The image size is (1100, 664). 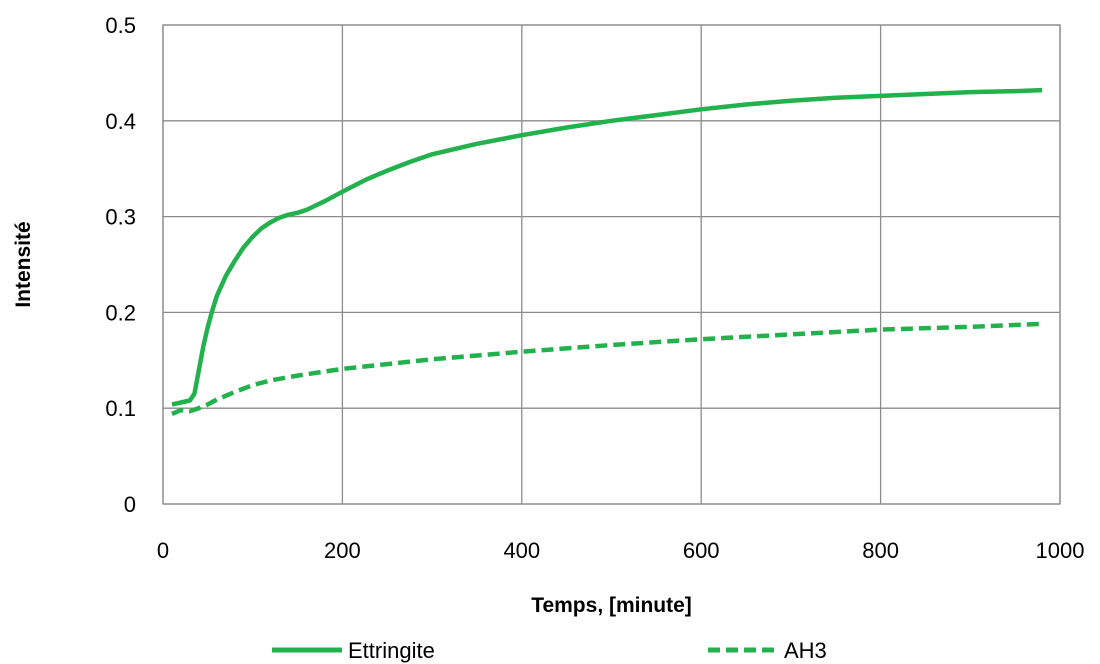 I want to click on series-line-ah3, so click(x=607, y=368).